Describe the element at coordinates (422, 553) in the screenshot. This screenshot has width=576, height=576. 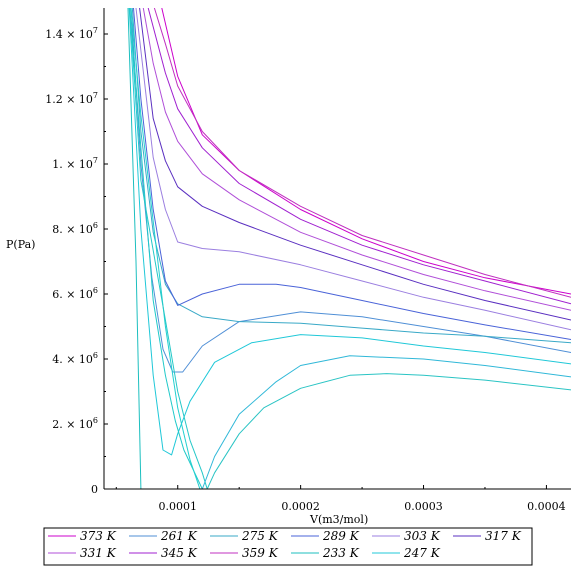
I see `legend-label: 247 K` at that location.